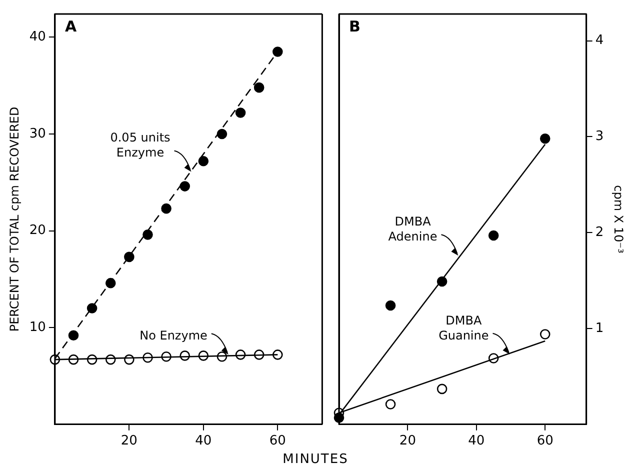 Image resolution: width=631 pixels, height=473 pixels. I want to click on y-tick-label: 1, so click(599, 328).